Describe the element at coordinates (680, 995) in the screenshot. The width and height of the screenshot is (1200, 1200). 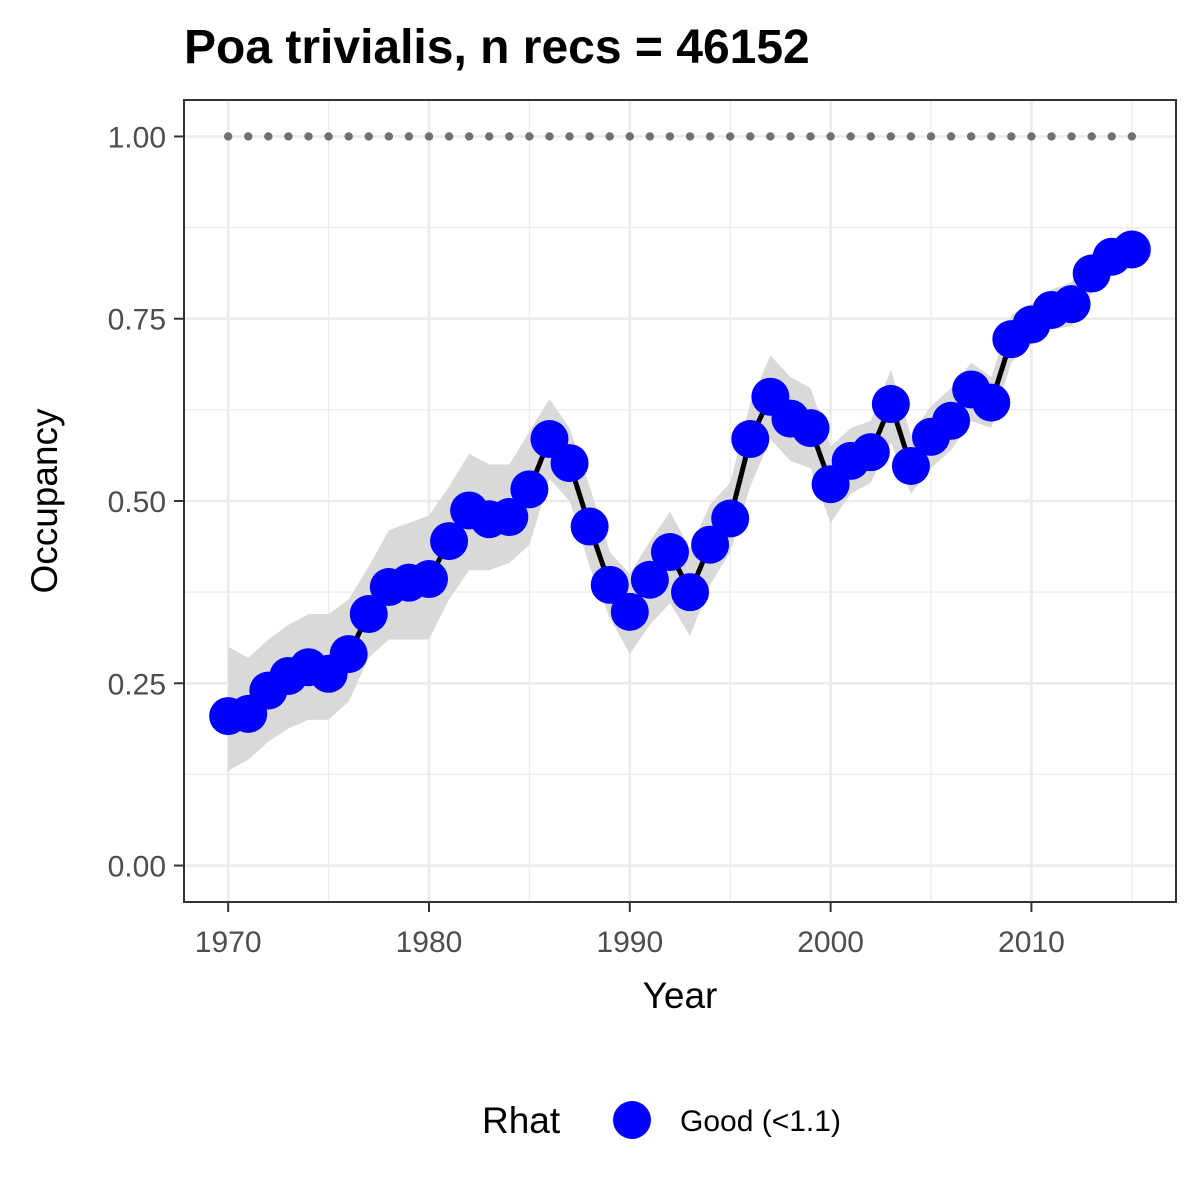
I see `x-axis-title: Year` at that location.